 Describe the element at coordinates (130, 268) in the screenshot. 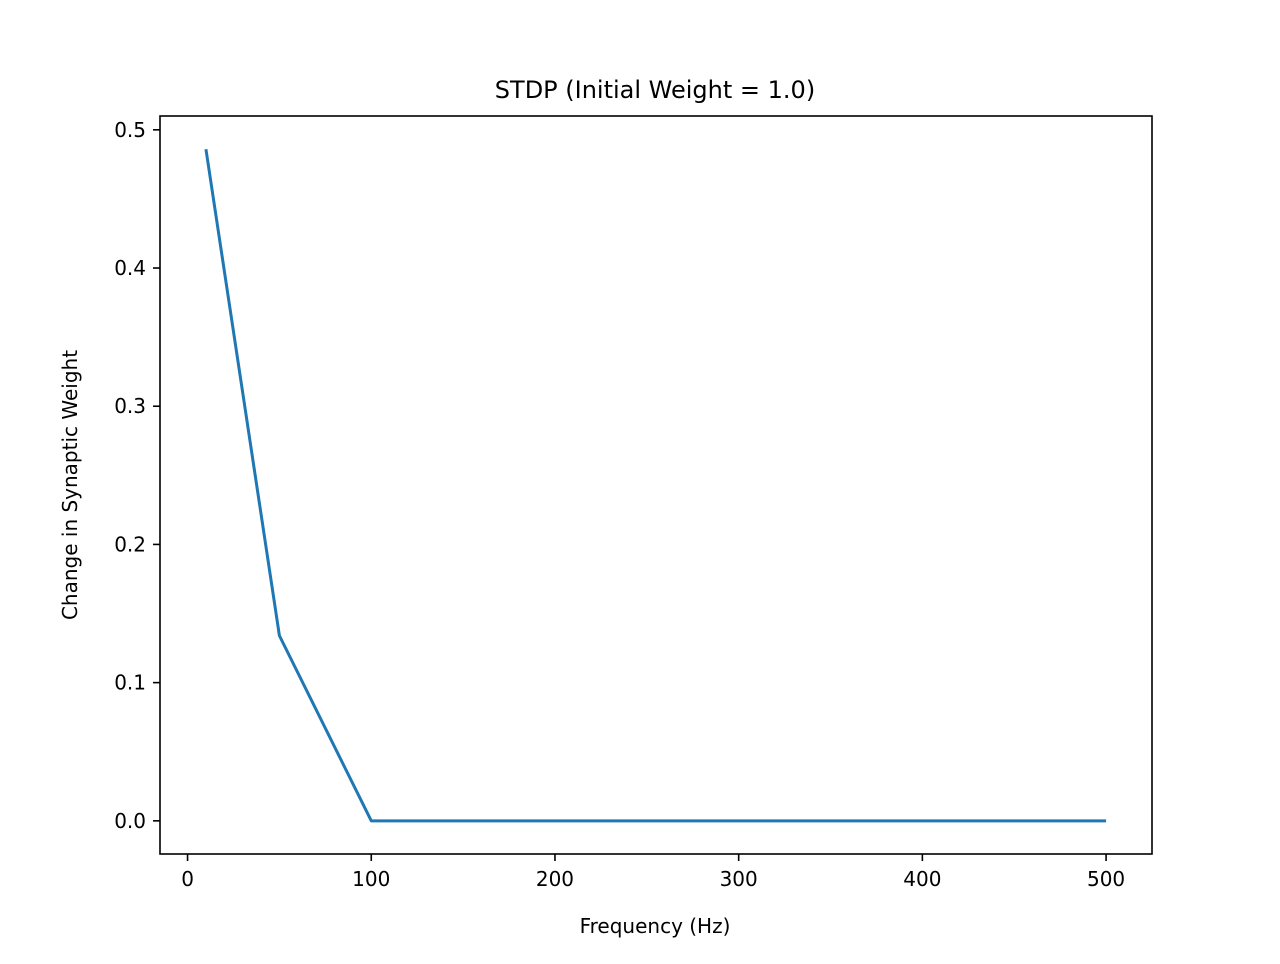

I see `y-tick-label: 0.4` at that location.